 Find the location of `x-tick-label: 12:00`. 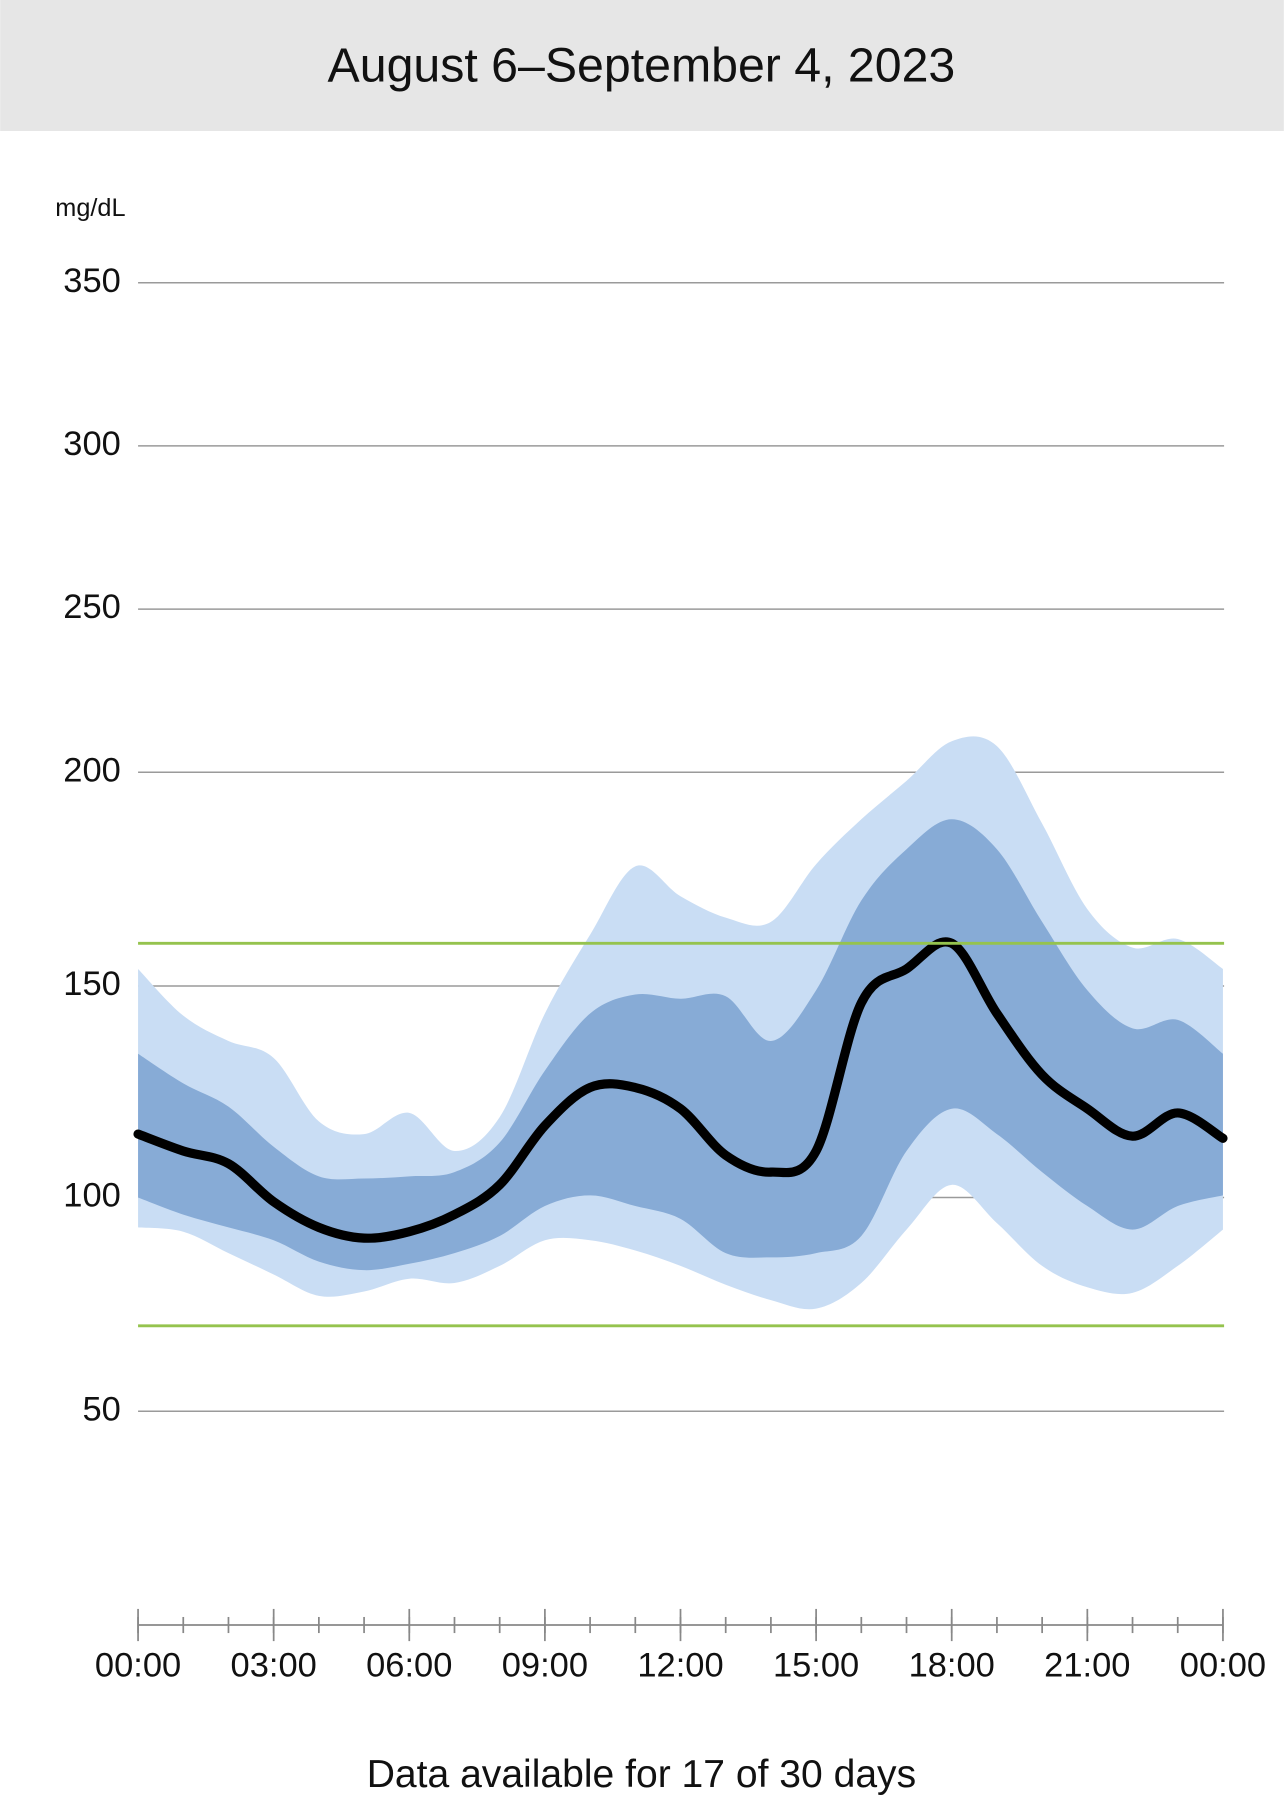

x-tick-label: 12:00 is located at coordinates (680, 1666).